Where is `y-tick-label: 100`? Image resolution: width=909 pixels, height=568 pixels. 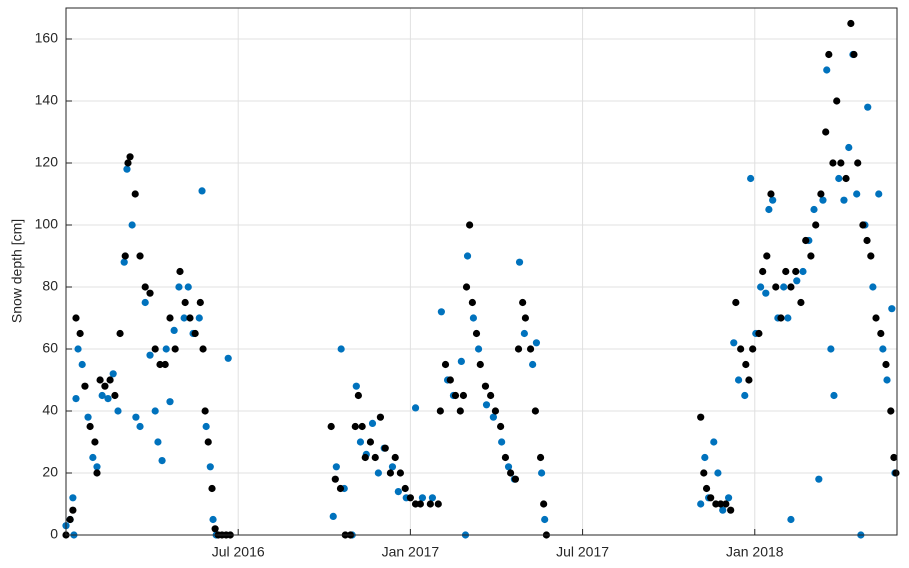
y-tick-label: 100 is located at coordinates (47, 224).